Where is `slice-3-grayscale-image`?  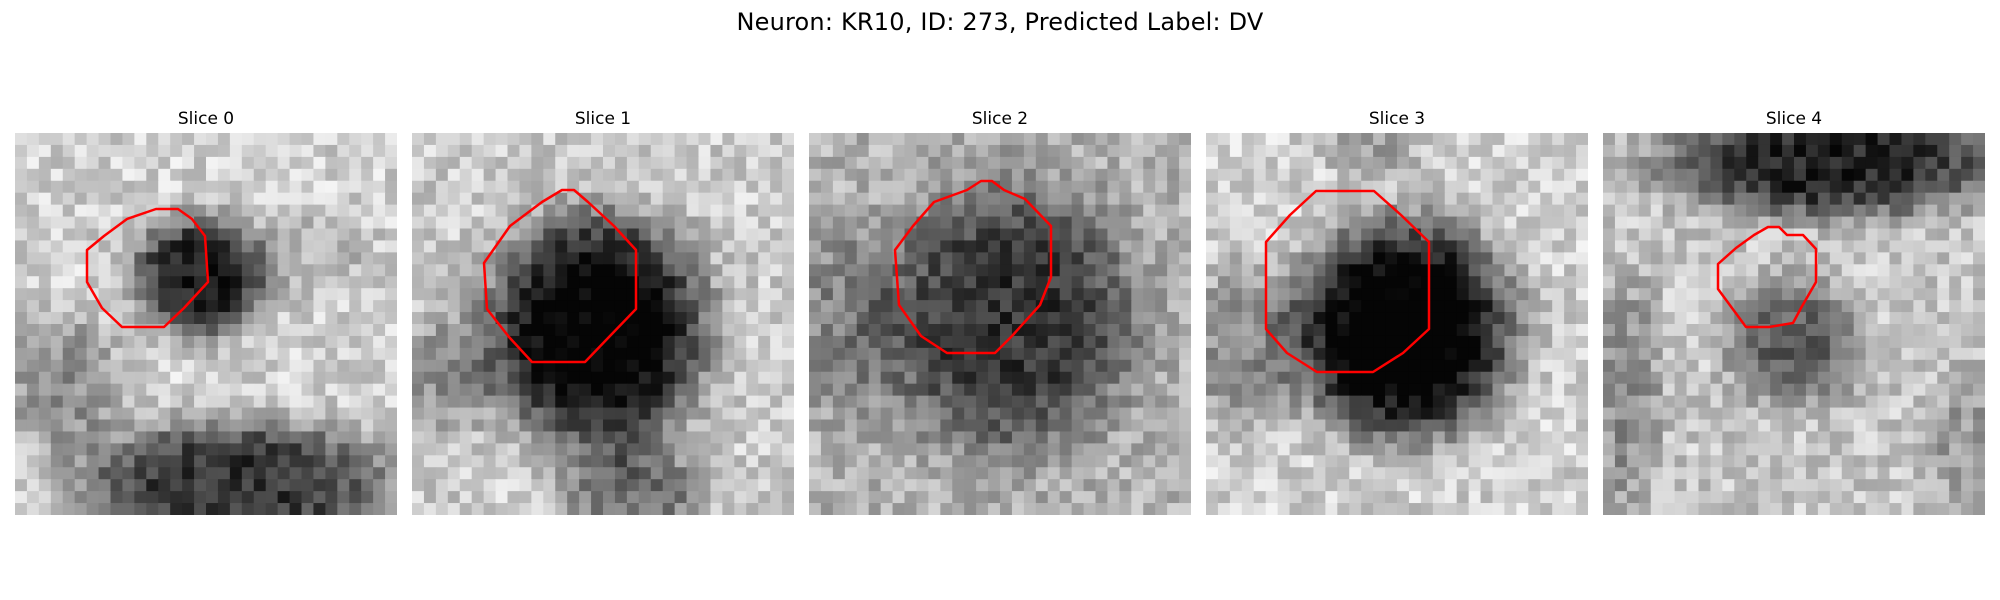
slice-3-grayscale-image is located at coordinates (1397, 324).